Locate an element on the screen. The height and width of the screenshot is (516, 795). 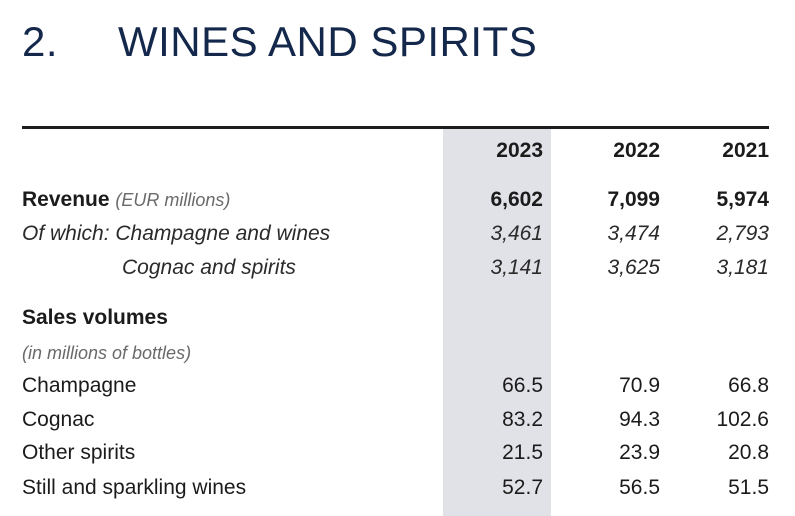
row-value-2022: 70.9 is located at coordinates (639, 385).